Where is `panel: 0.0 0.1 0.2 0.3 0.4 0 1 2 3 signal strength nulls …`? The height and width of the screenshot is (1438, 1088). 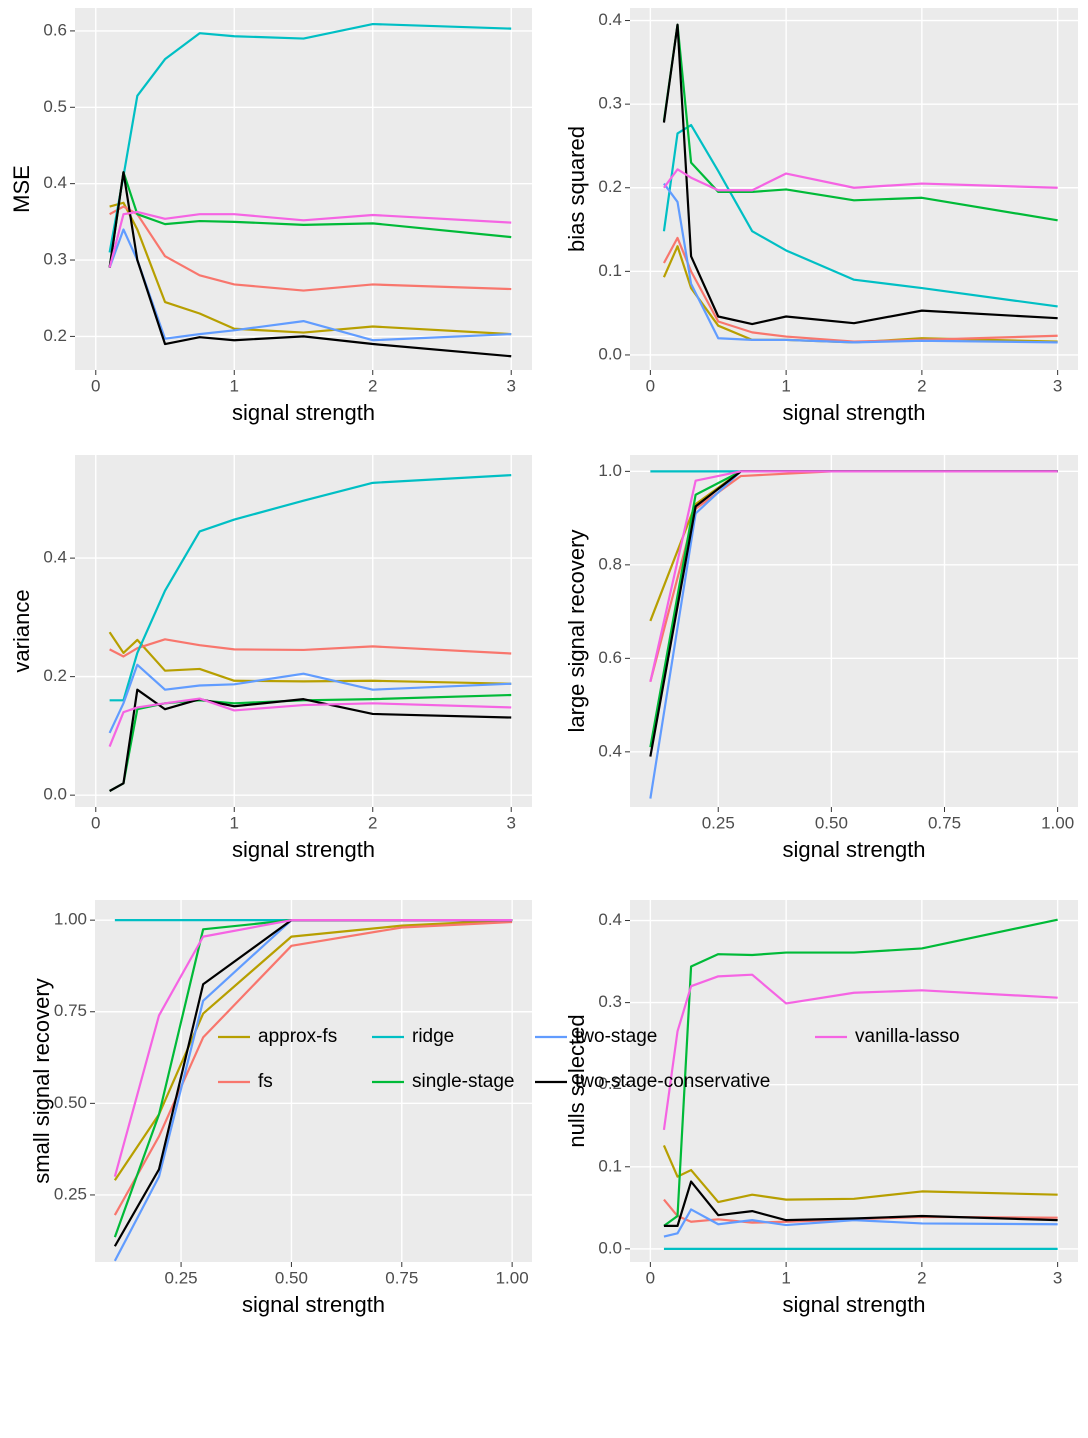 panel: 0.0 0.1 0.2 0.3 0.4 0 1 2 3 signal strength nulls … is located at coordinates (821, 1108).